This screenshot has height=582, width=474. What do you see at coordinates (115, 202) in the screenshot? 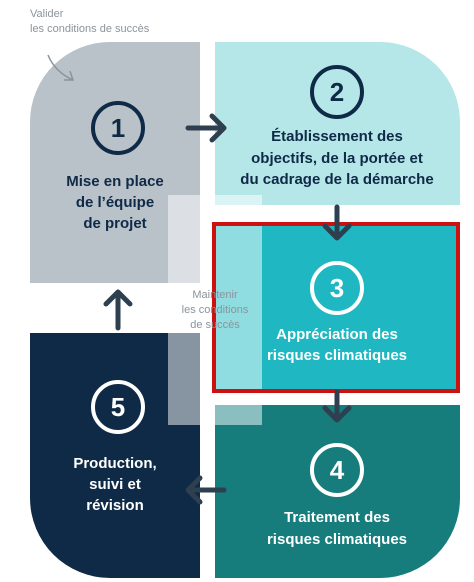
I see `step-text: de l’équipe` at bounding box center [115, 202].